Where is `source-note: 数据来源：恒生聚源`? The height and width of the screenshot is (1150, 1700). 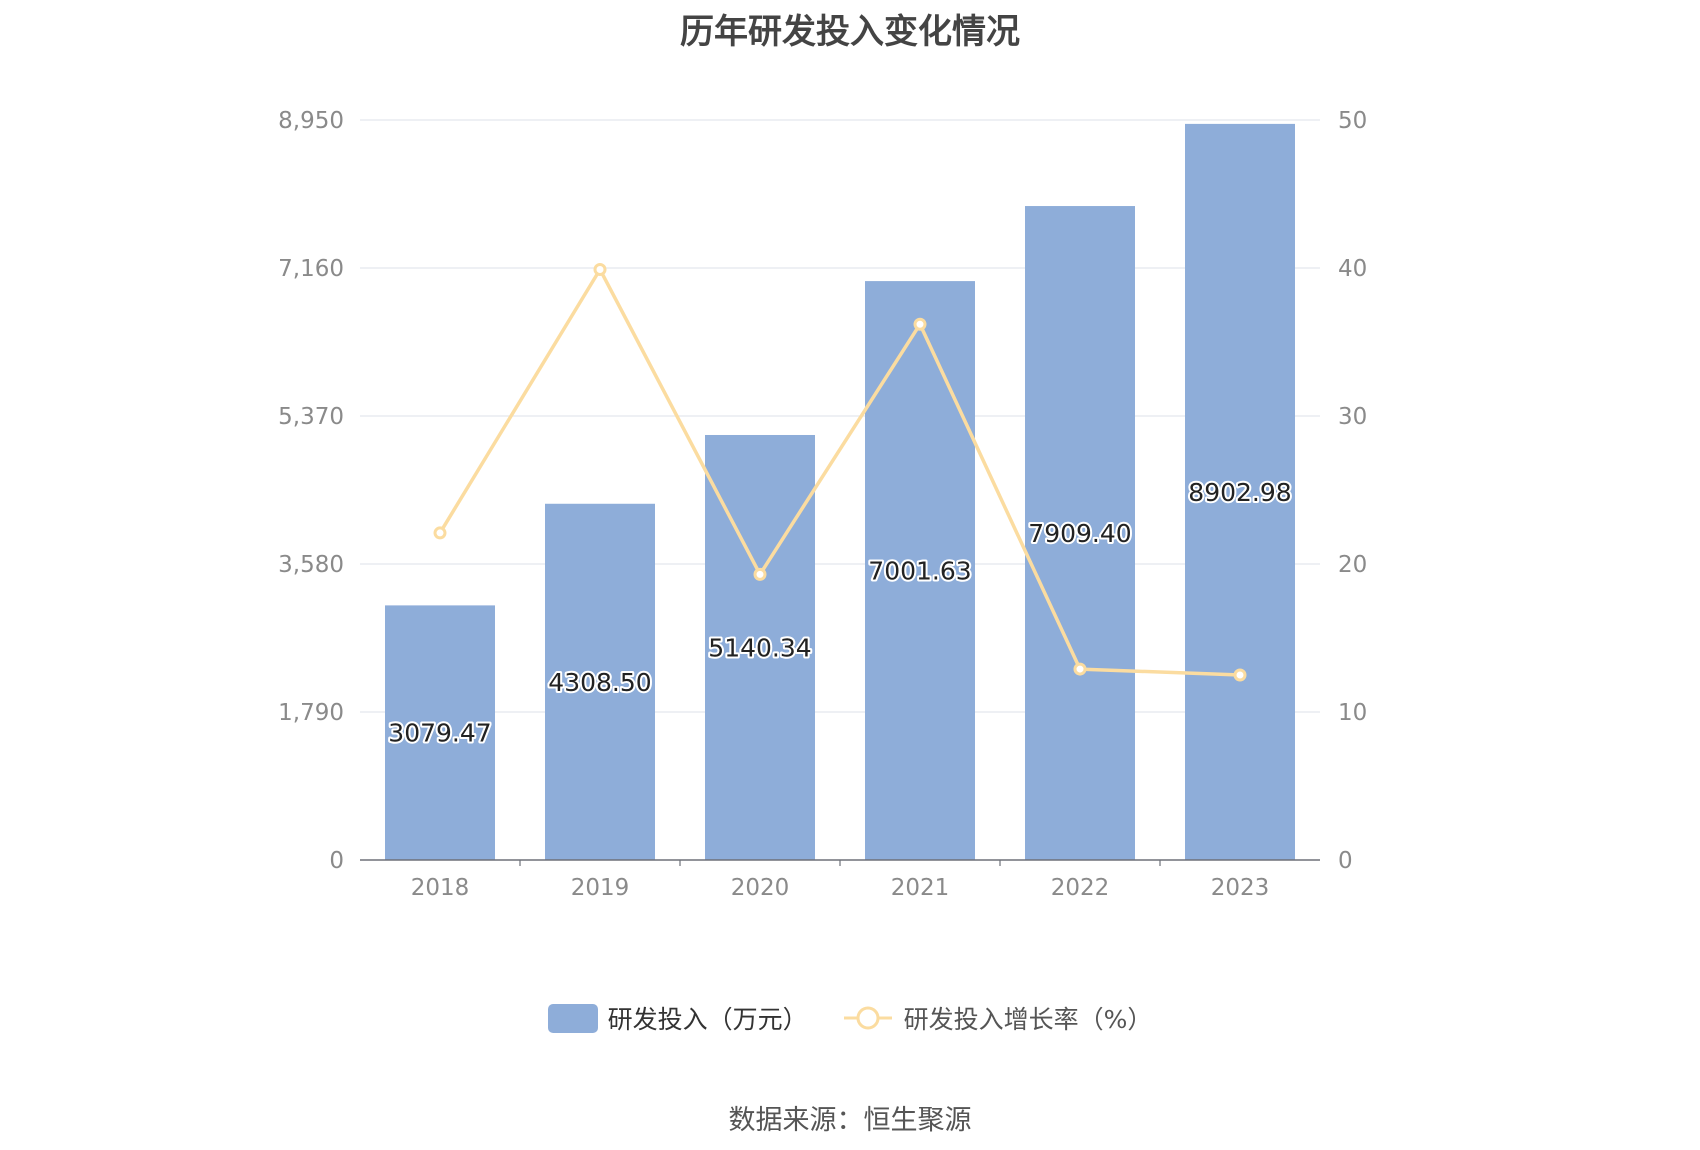 source-note: 数据来源：恒生聚源 is located at coordinates (850, 1120).